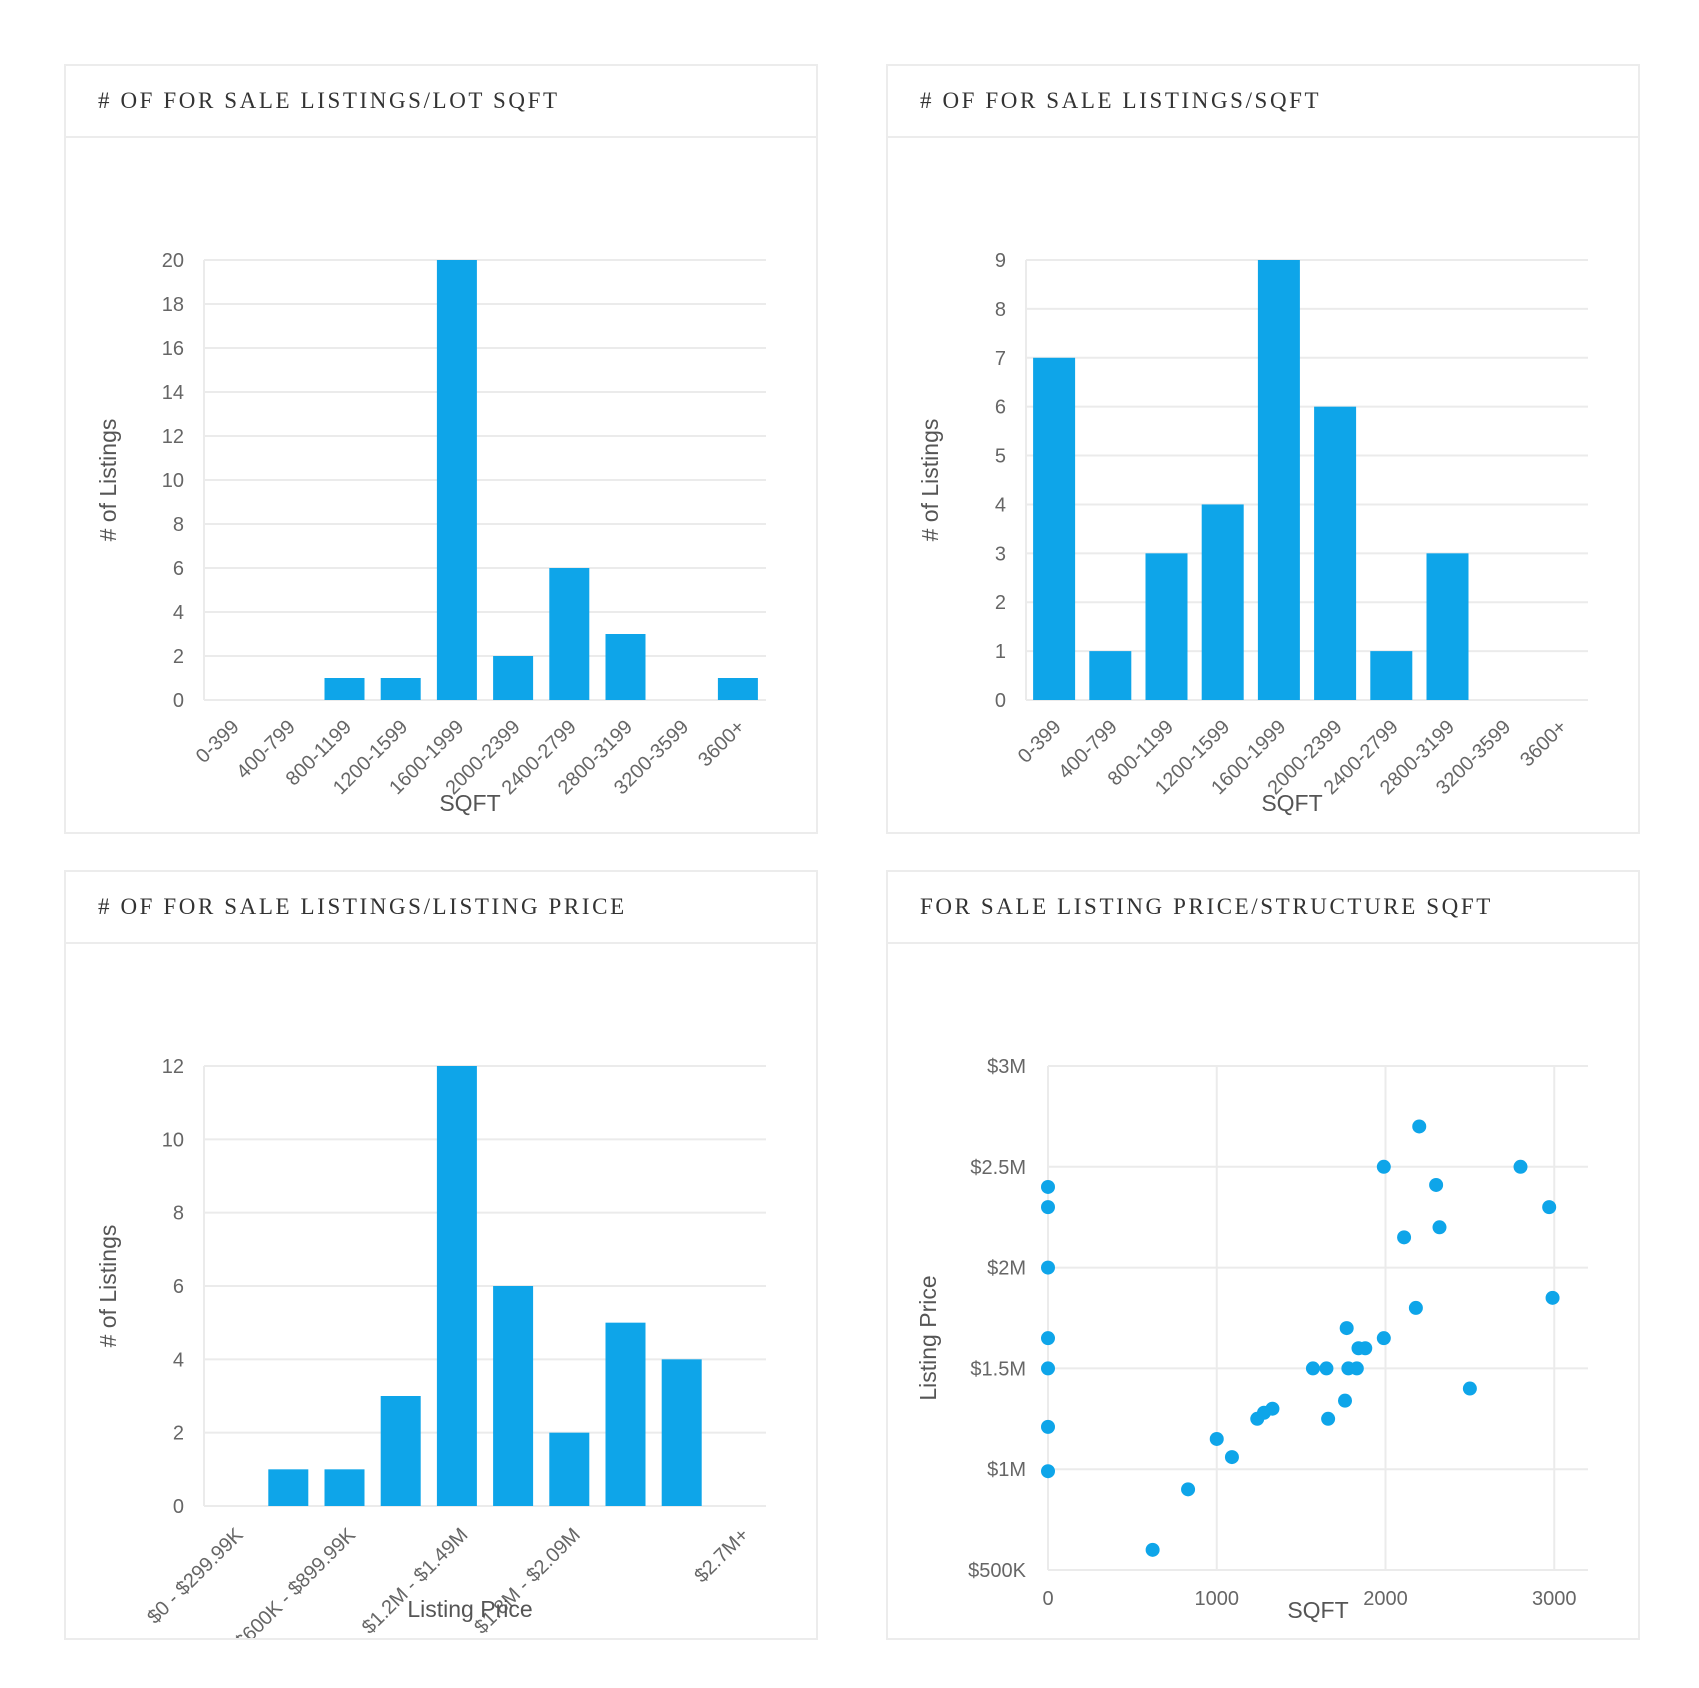 The height and width of the screenshot is (1688, 1699). What do you see at coordinates (1263, 102) in the screenshot?
I see `panel-header: # OF FOR SALE LISTINGS/SQFT` at bounding box center [1263, 102].